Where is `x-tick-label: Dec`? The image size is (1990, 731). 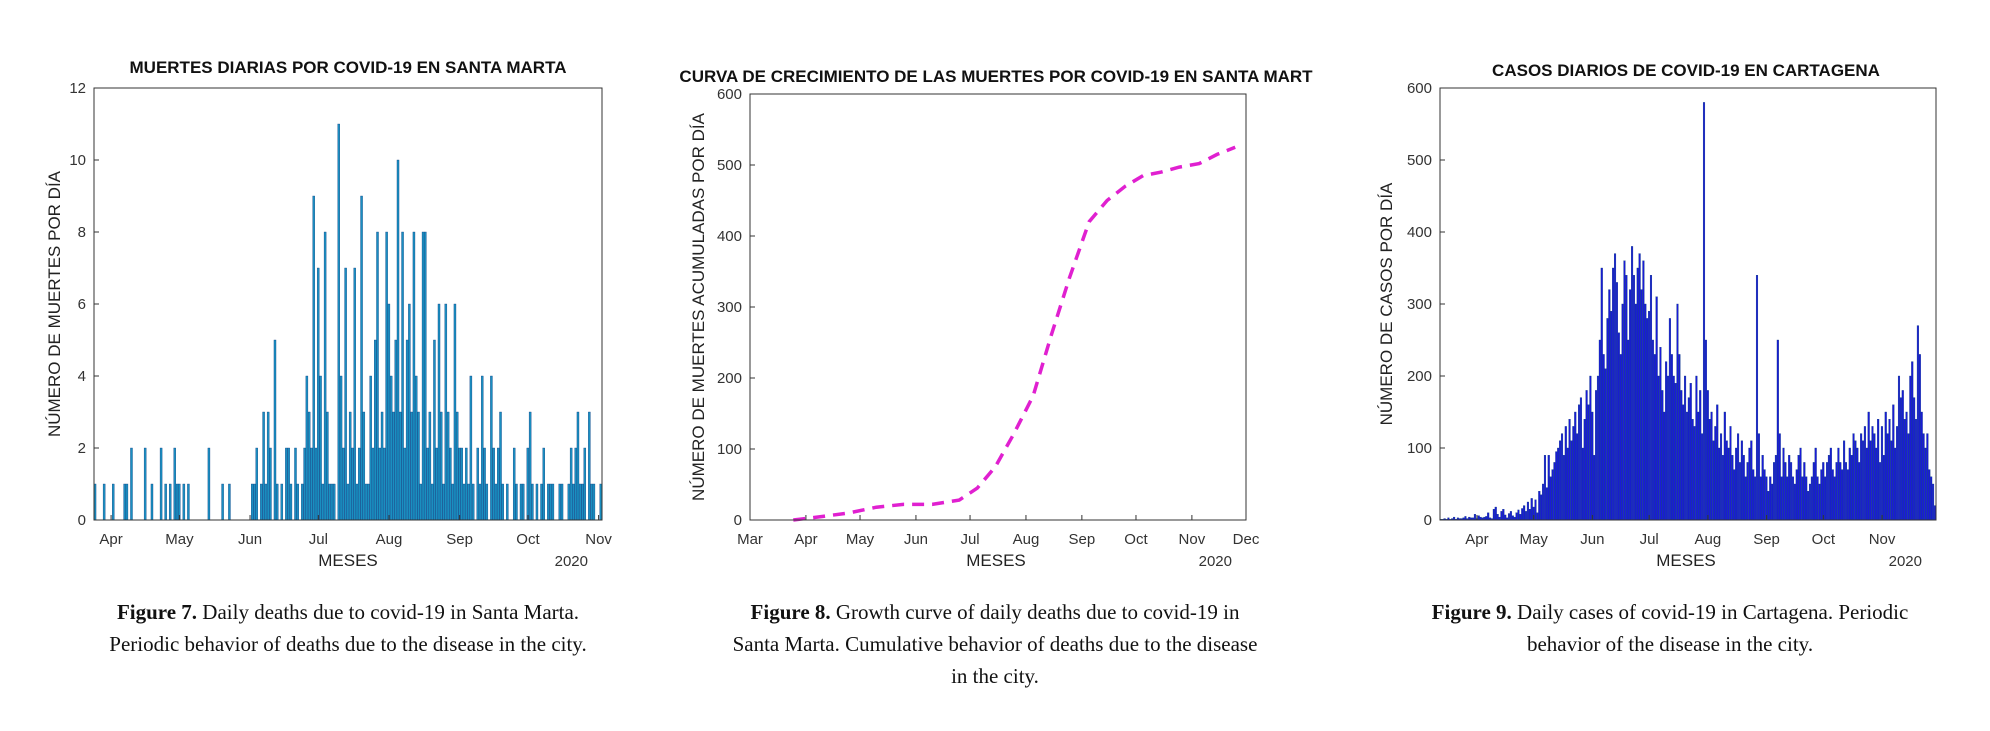
x-tick-label: Dec is located at coordinates (1246, 539).